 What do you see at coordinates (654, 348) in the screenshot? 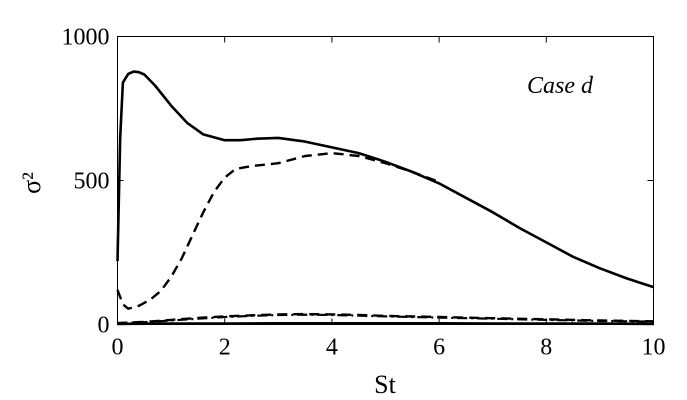
I see `x-tick-label: 10` at bounding box center [654, 348].